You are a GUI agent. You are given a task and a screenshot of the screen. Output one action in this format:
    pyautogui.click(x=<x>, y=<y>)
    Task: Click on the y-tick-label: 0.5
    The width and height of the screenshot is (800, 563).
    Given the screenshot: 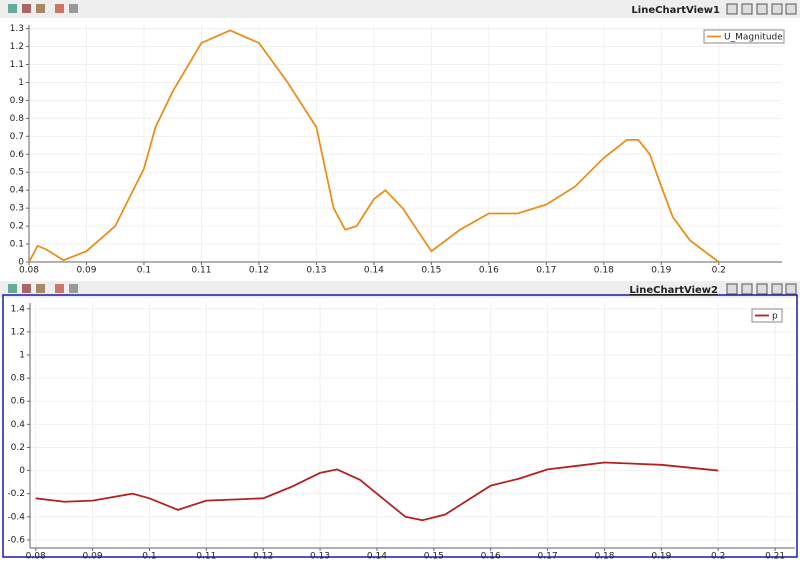 What is the action you would take?
    pyautogui.click(x=17, y=173)
    